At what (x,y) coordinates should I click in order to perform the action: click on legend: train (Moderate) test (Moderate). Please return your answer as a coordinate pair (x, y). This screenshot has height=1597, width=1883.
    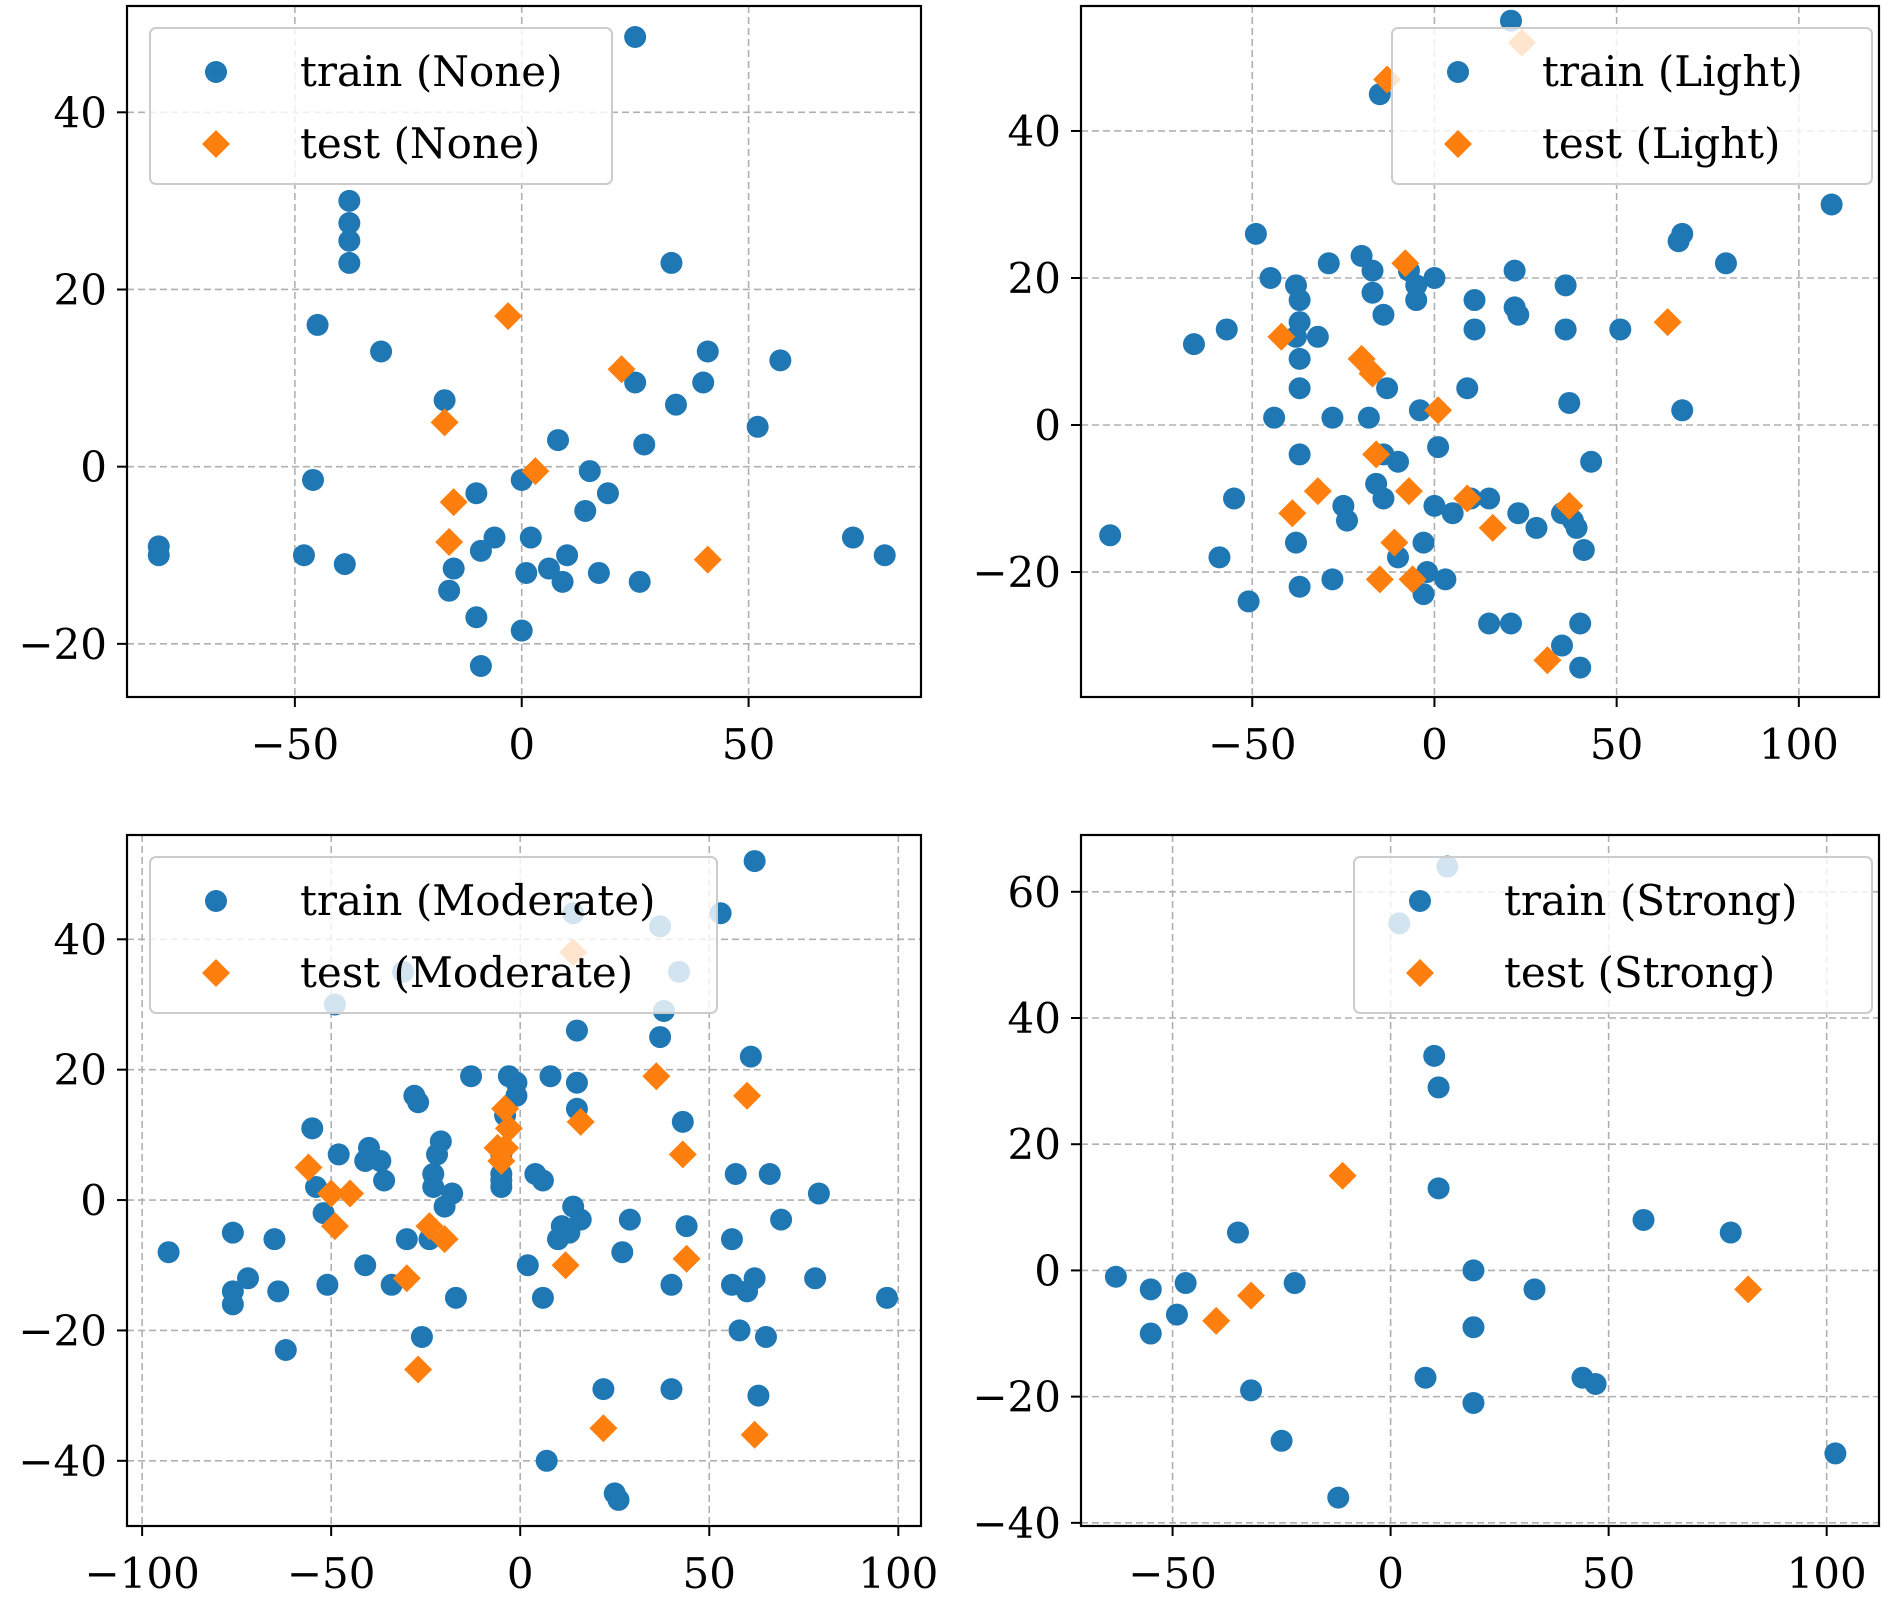
    Looking at the image, I should click on (433, 935).